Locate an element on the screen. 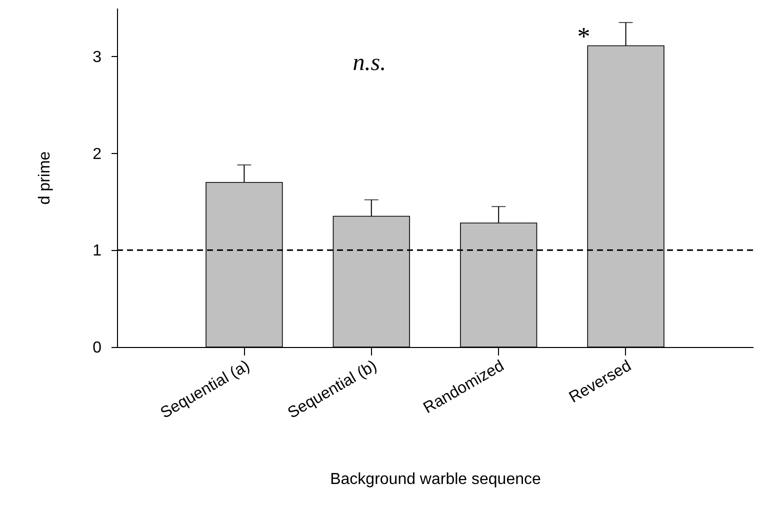 Image resolution: width=764 pixels, height=523 pixels. y-tick-label: 0 is located at coordinates (97, 348).